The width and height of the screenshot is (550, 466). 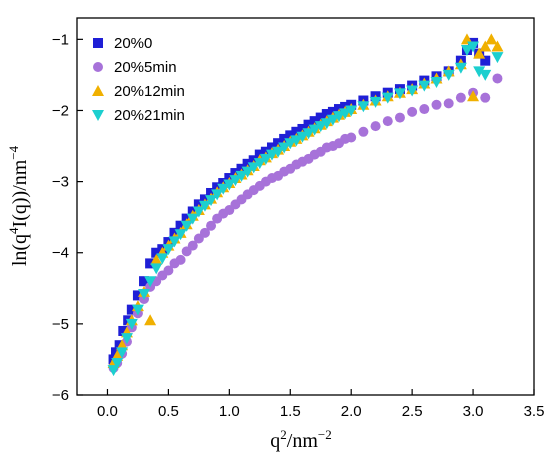 What do you see at coordinates (107, 411) in the screenshot?
I see `x-tick-label: 0.0` at bounding box center [107, 411].